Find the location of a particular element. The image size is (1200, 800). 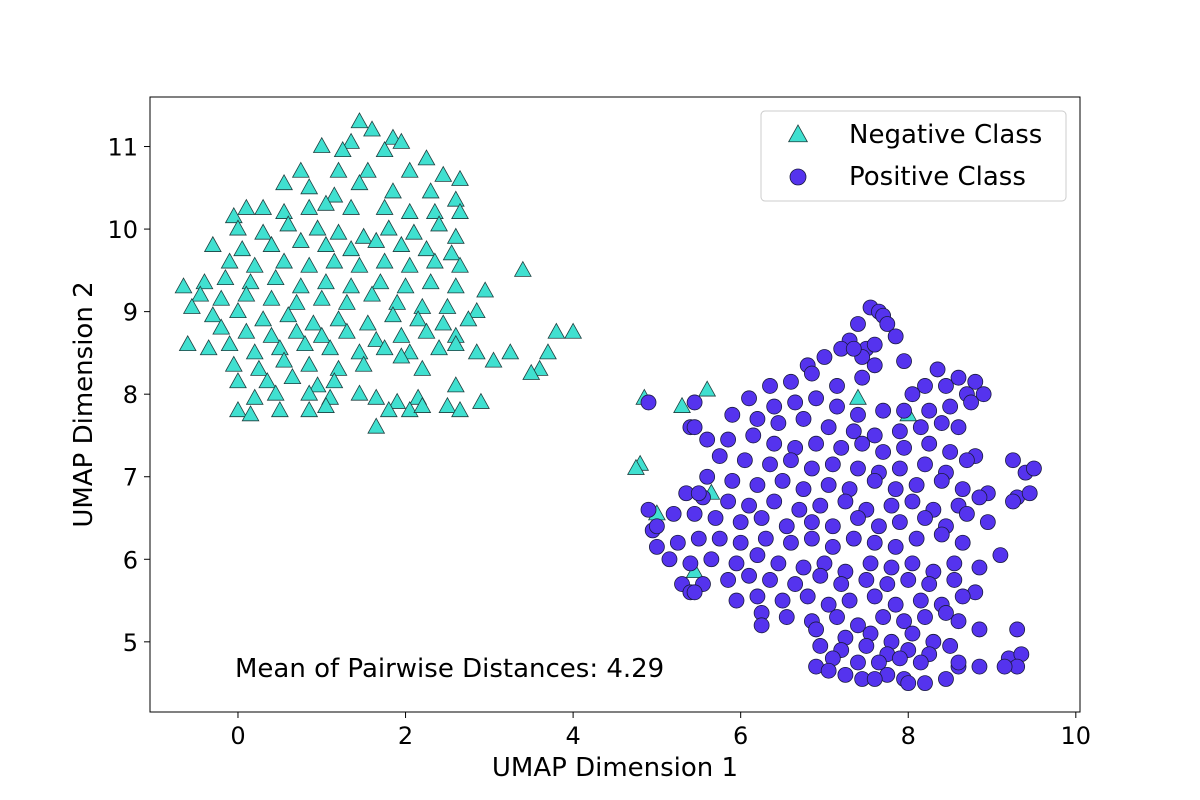

x-axis-label: UMAP Dimension 1 is located at coordinates (615, 768).